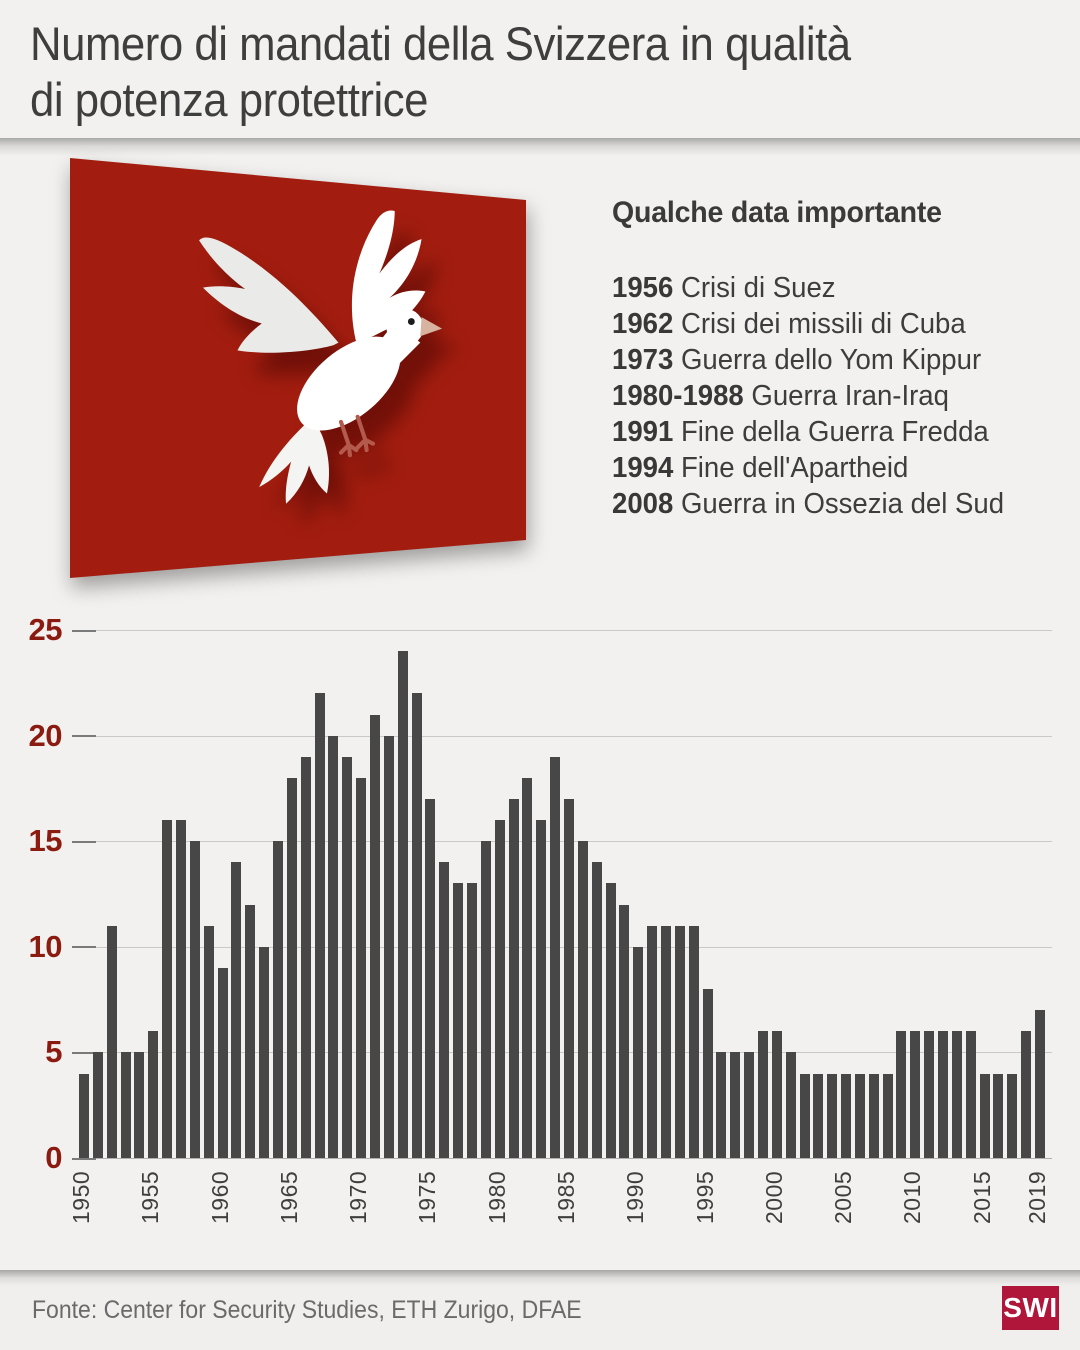  What do you see at coordinates (943, 1094) in the screenshot?
I see `bar-2012` at bounding box center [943, 1094].